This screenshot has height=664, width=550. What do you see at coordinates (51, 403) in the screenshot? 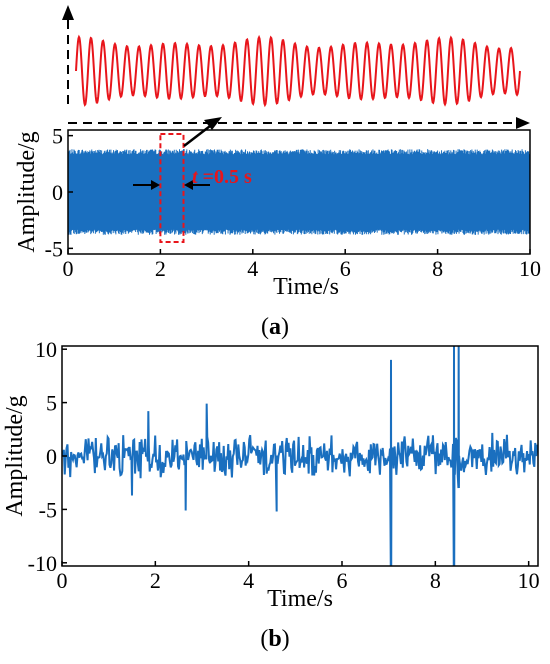
I see `b-ytick-label: 5` at bounding box center [51, 403].